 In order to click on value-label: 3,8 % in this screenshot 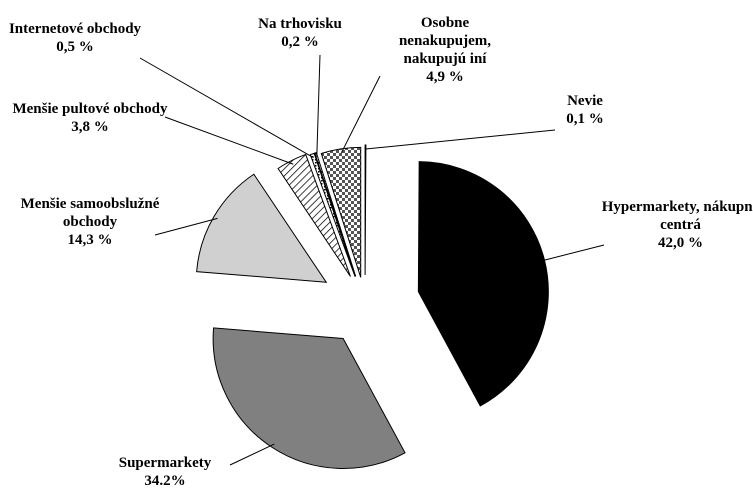, I will do `click(90, 127)`.